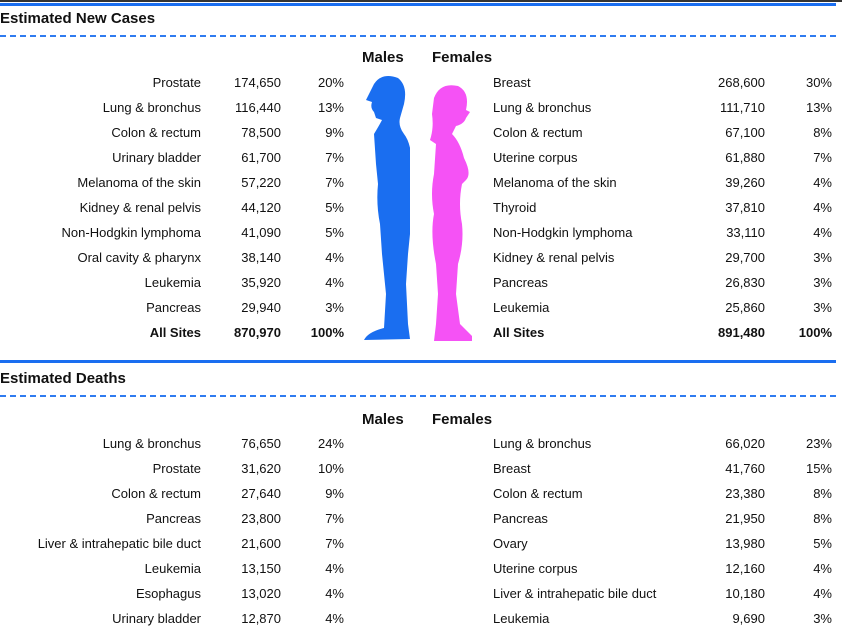 The height and width of the screenshot is (632, 842). I want to click on male-count: 78,500, so click(261, 132).